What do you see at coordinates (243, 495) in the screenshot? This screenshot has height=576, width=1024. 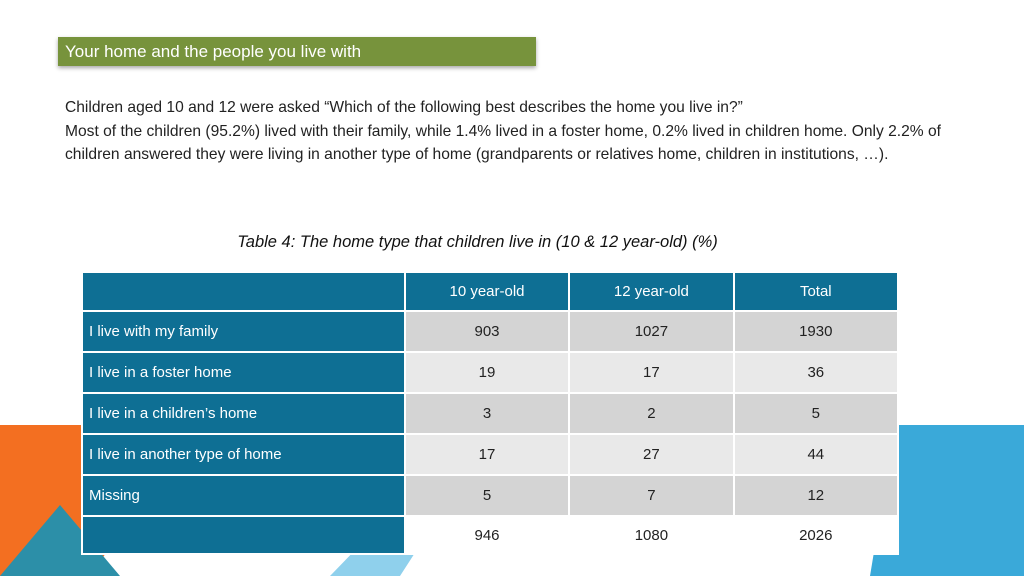 I see `row-label: Missing` at bounding box center [243, 495].